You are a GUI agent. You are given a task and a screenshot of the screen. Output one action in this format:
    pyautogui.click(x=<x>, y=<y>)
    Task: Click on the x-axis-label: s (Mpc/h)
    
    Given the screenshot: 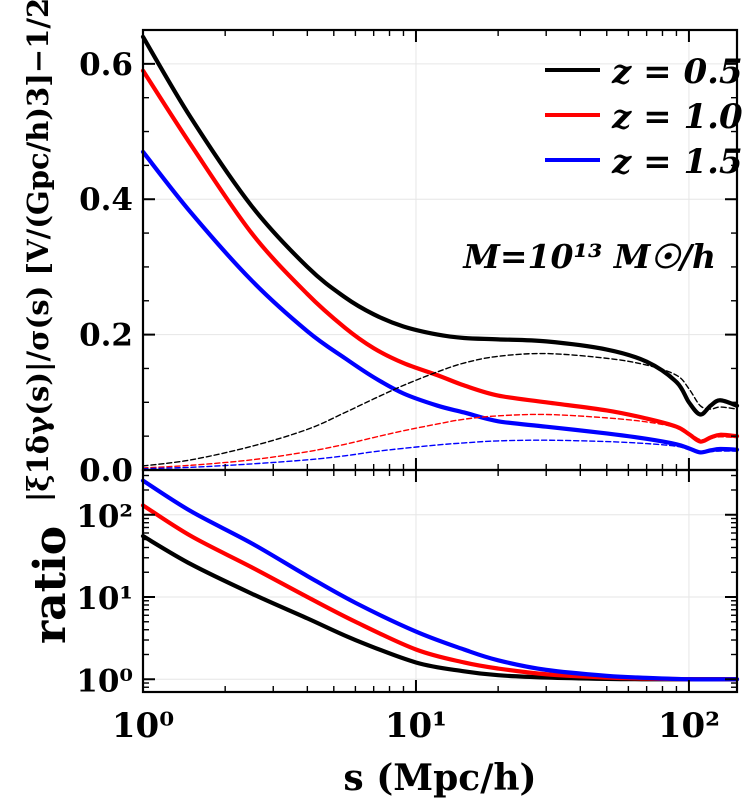 What is the action you would take?
    pyautogui.click(x=439, y=778)
    